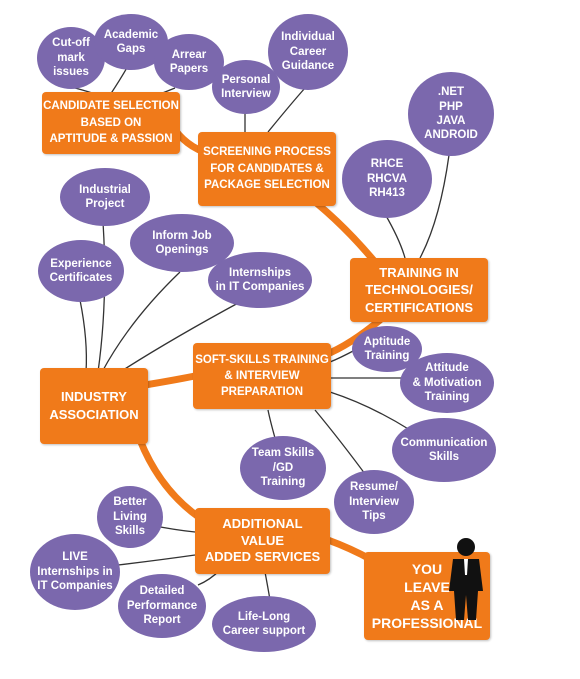  I want to click on flow-industry-to-additional, so click(170, 479).